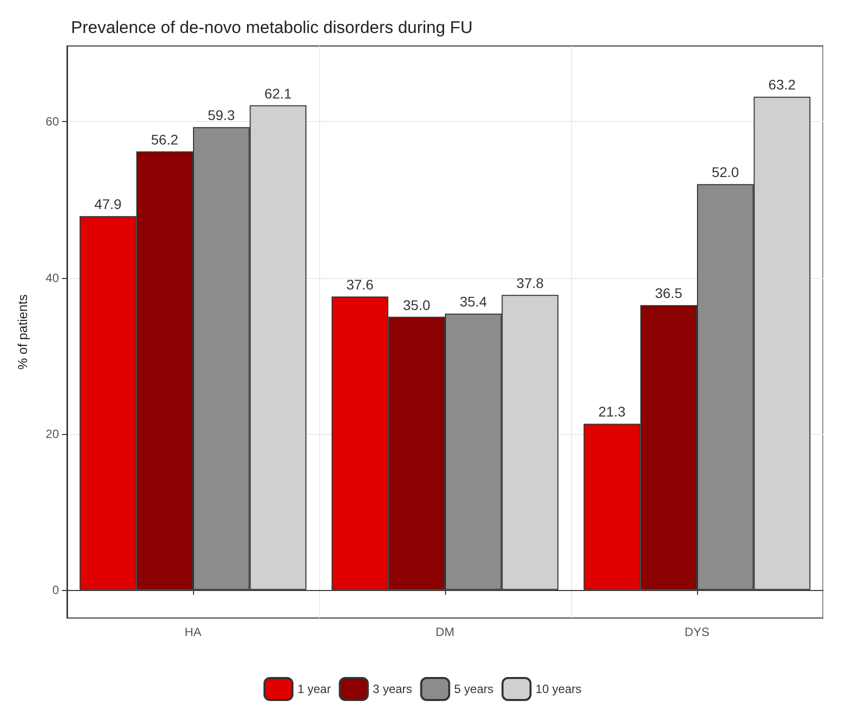  Describe the element at coordinates (222, 115) in the screenshot. I see `data-label: 59.3` at that location.